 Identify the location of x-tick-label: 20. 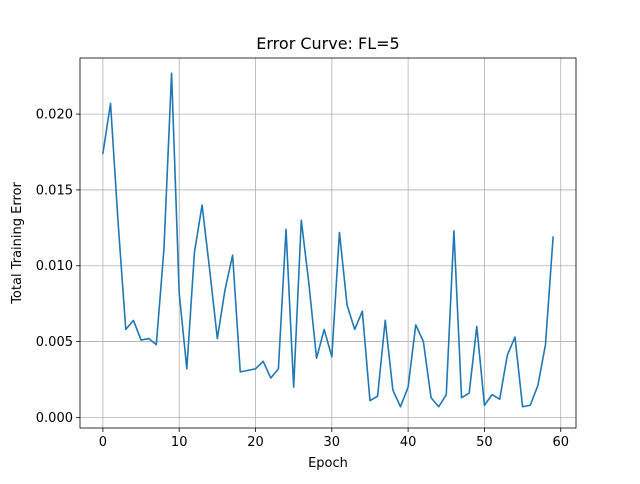
(255, 442).